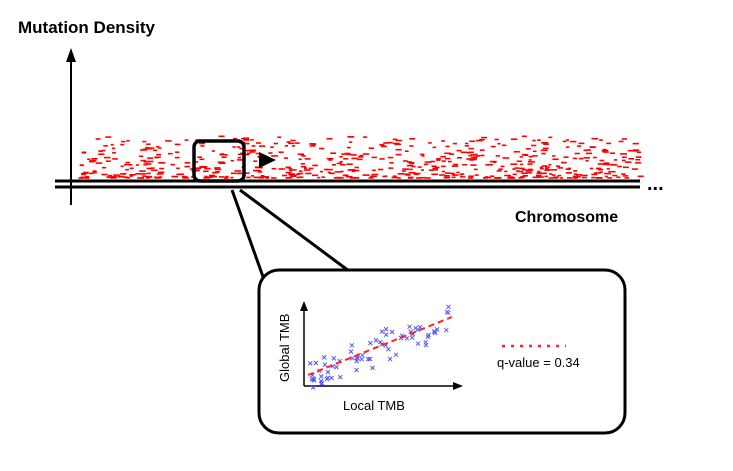 The width and height of the screenshot is (733, 471). Describe the element at coordinates (458, 386) in the screenshot. I see `inset-x-arrowhead` at that location.